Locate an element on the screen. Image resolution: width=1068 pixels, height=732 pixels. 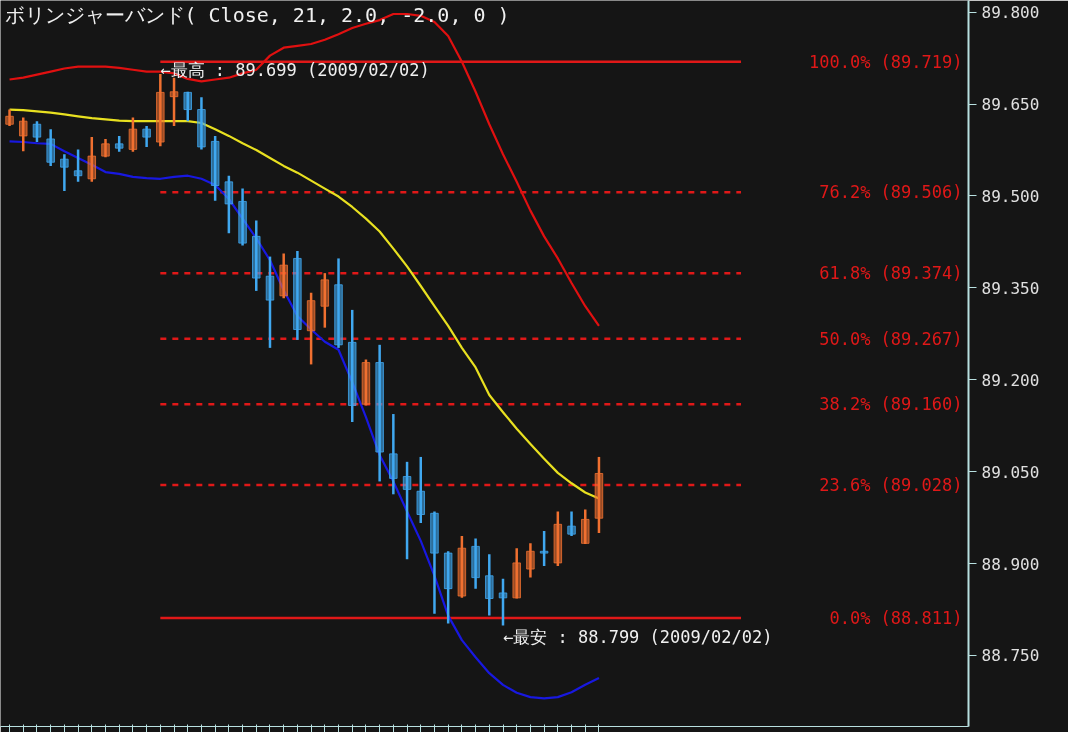
y-tick-label: 88.750 is located at coordinates (1010, 656).